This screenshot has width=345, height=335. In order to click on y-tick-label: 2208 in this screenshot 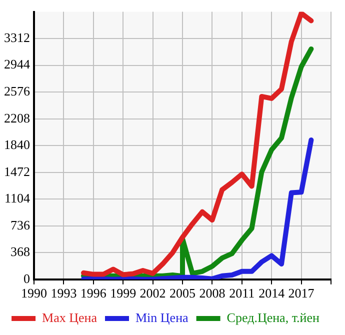, I will do `click(17, 118)`.